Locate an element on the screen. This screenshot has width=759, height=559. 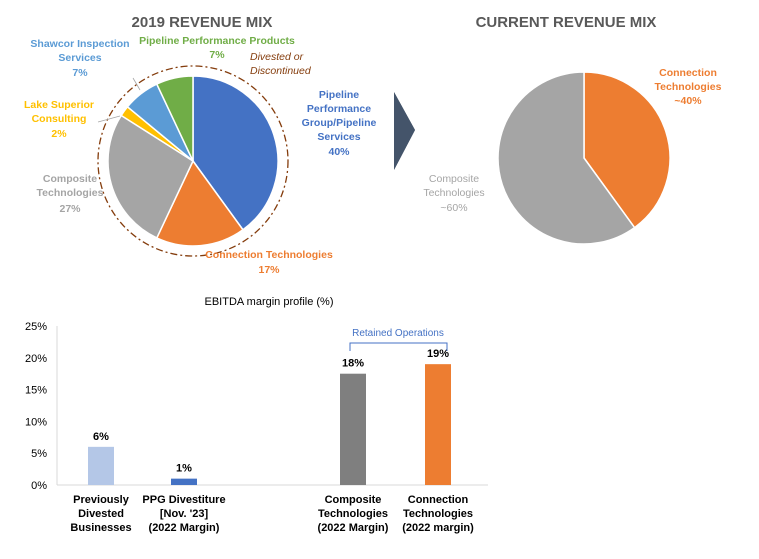
divested-annotation-line-1: Divested or is located at coordinates (277, 57).